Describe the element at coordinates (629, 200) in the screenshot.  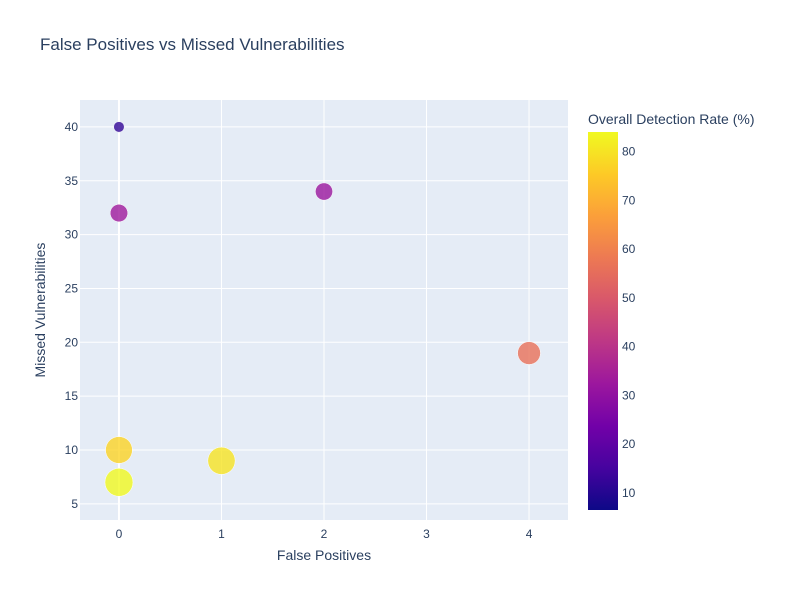
I see `colorbar-tick-label: 70` at that location.